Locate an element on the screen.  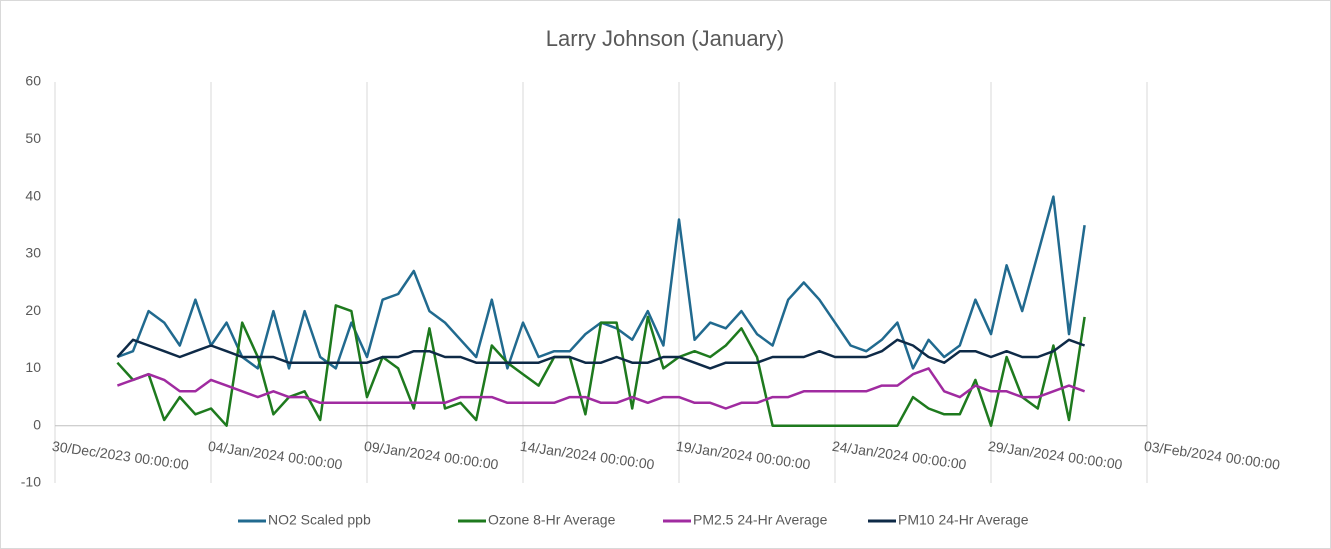
y-tick-label: 40 is located at coordinates (33, 195).